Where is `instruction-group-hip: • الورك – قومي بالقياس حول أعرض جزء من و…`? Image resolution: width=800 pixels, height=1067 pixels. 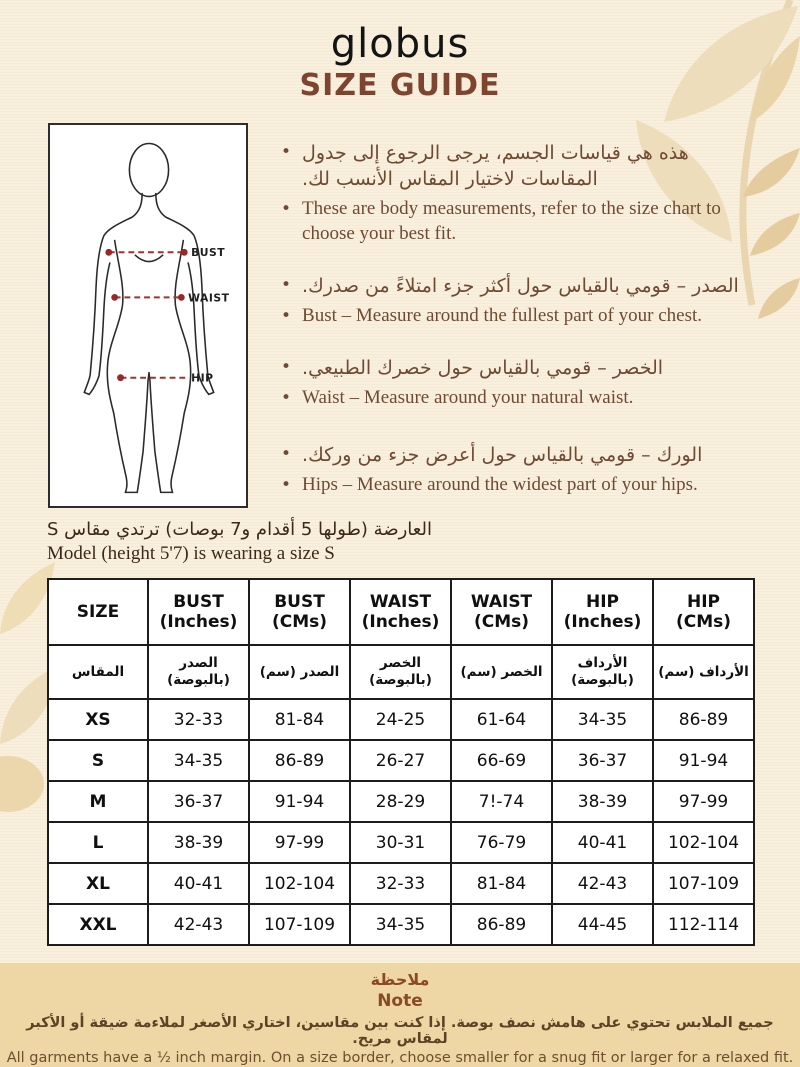 instruction-group-hip: • الورك – قومي بالقياس حول أعرض جزء من و… is located at coordinates (520, 470).